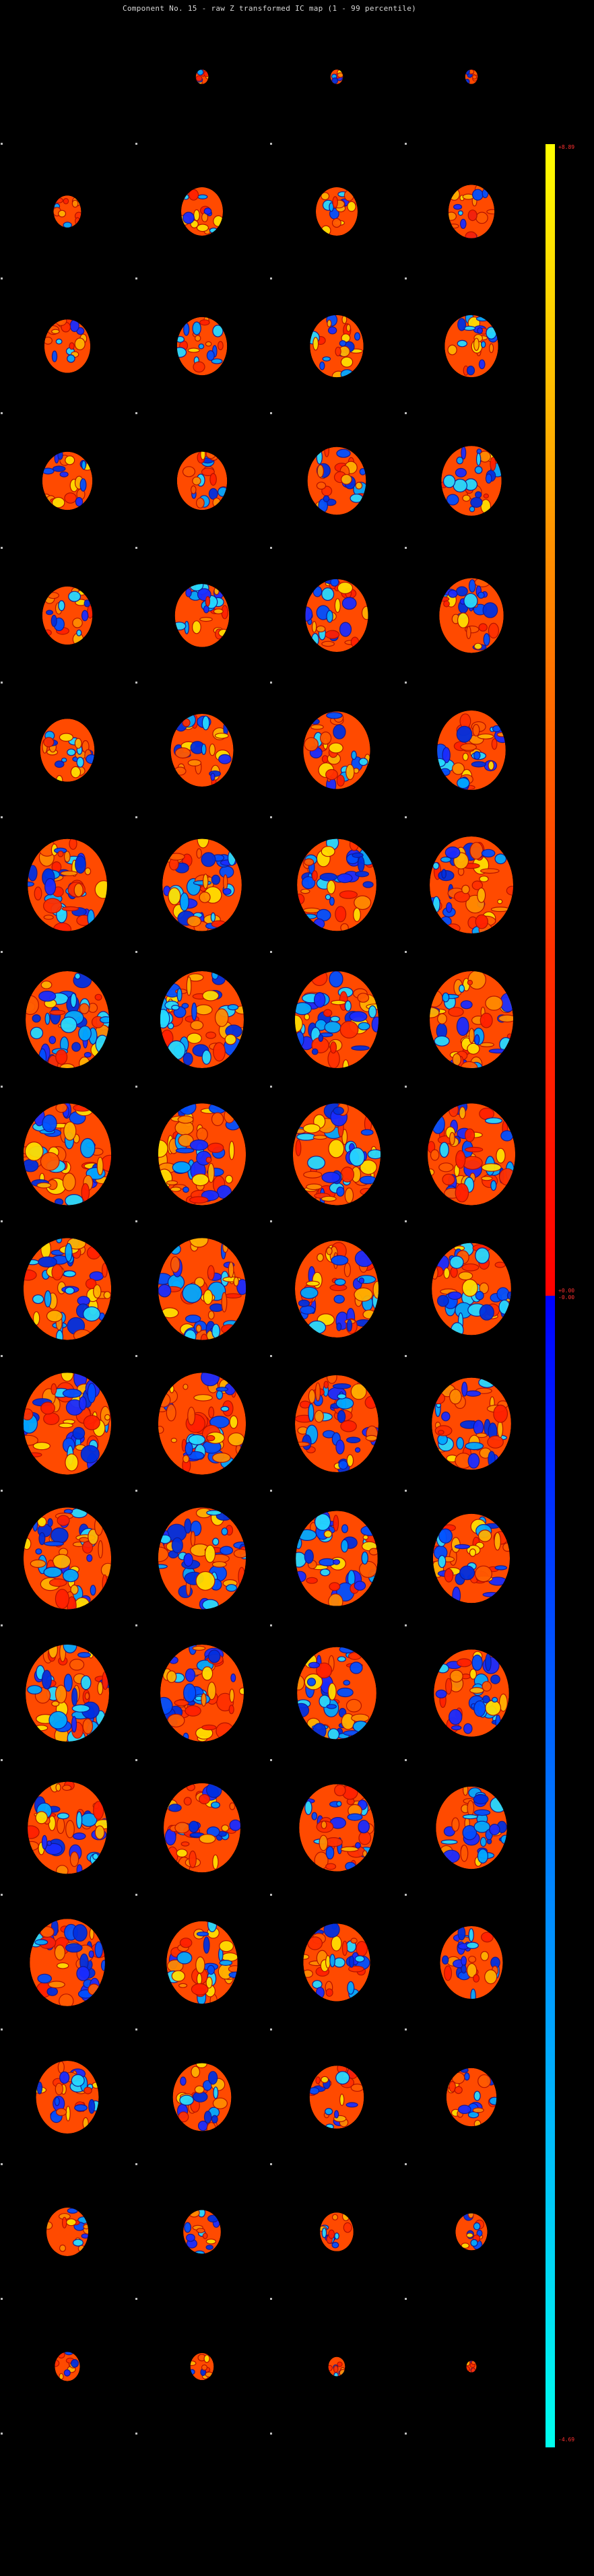 The image size is (594, 2576). What do you see at coordinates (550, 1871) in the screenshot?
I see `colorbar-negative` at bounding box center [550, 1871].